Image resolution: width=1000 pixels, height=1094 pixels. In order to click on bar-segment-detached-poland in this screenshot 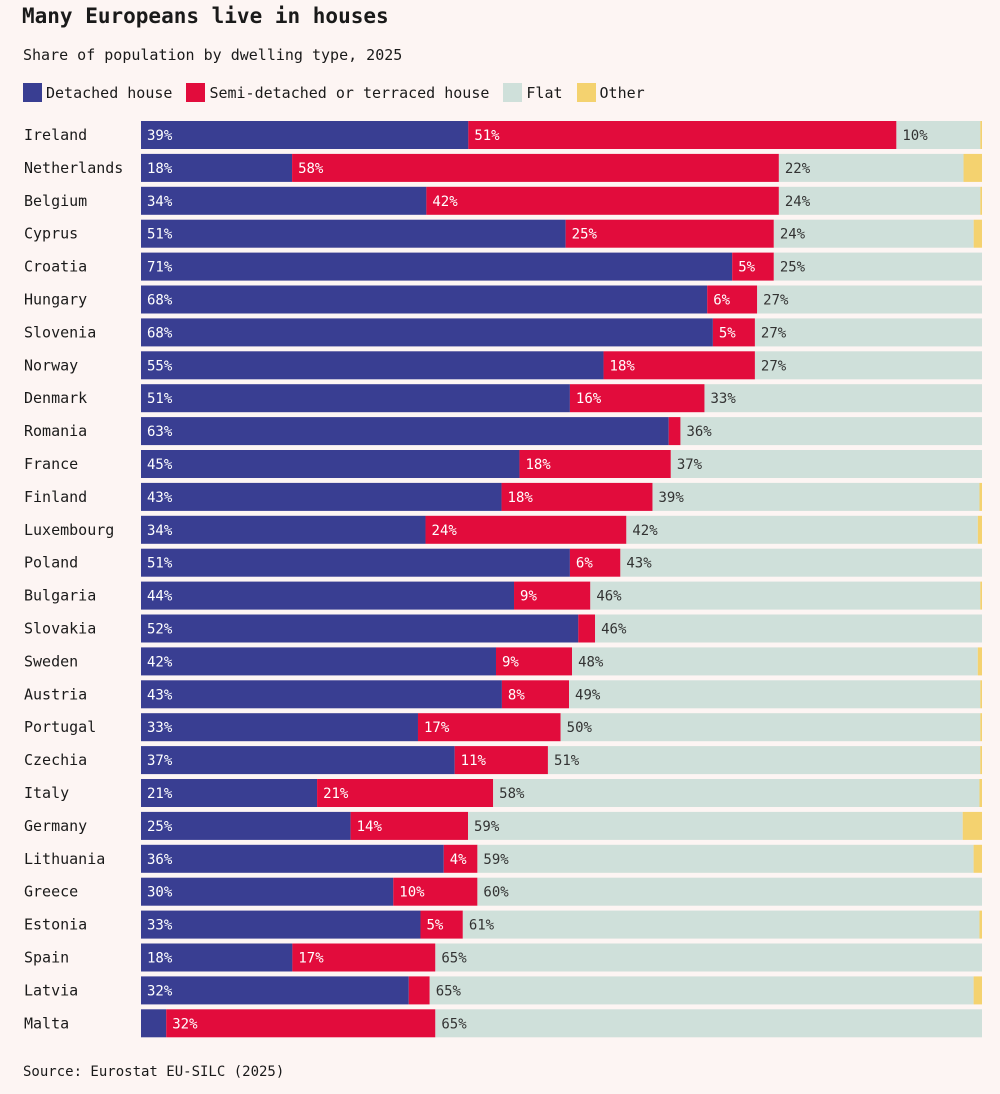, I will do `click(355, 562)`.